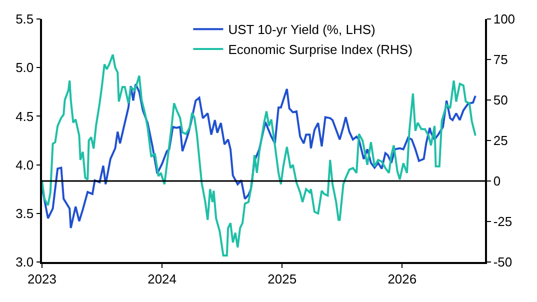 This screenshot has width=537, height=302. Describe the element at coordinates (497, 181) in the screenshot. I see `y2-tick-label: 0` at that location.